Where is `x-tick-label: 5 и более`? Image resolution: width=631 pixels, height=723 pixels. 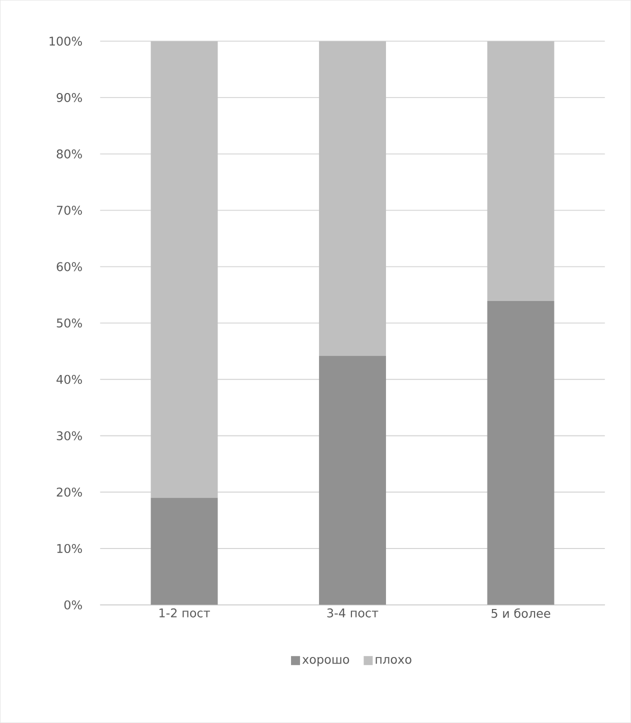
x-tick-label: 5 и более is located at coordinates (521, 613).